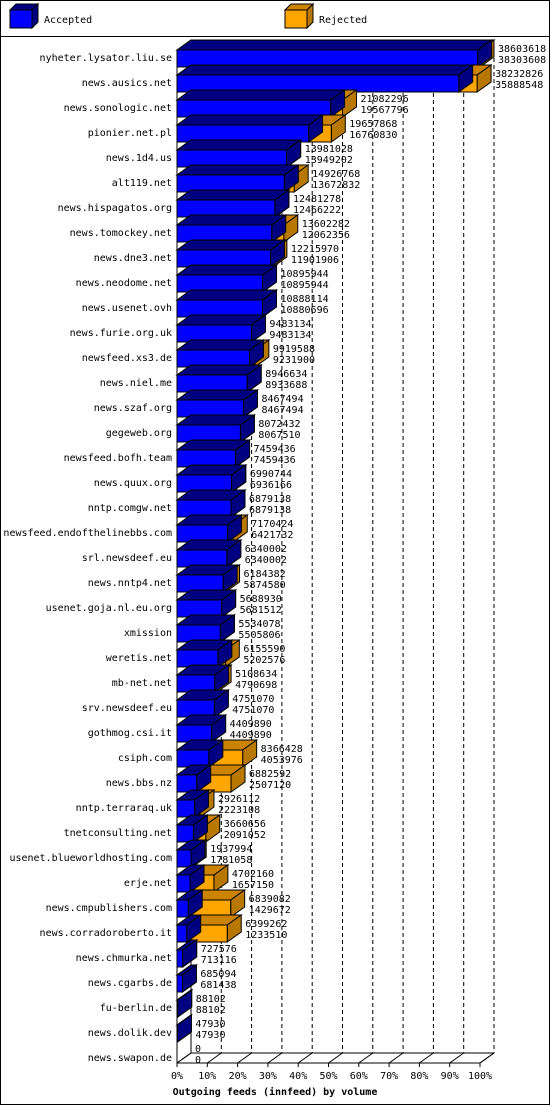  Describe the element at coordinates (328, 1076) in the screenshot. I see `x-tick-label: 50%` at that location.